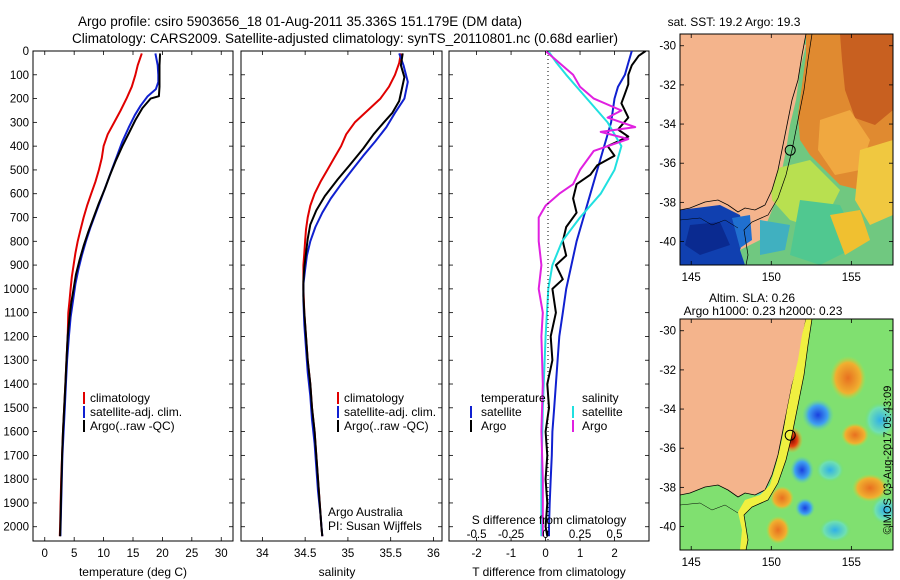  I want to click on series-line-s-satellite, so click(581, 294).